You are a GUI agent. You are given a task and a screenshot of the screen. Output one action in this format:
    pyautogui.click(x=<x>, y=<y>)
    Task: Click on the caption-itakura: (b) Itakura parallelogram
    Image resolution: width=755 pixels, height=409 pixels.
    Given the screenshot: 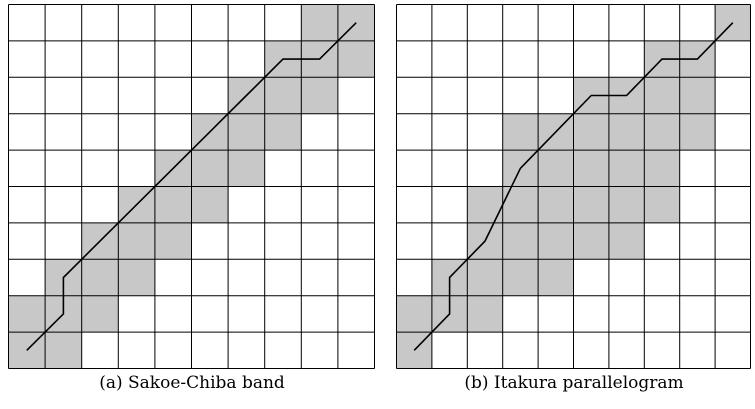 What is the action you would take?
    pyautogui.click(x=574, y=383)
    